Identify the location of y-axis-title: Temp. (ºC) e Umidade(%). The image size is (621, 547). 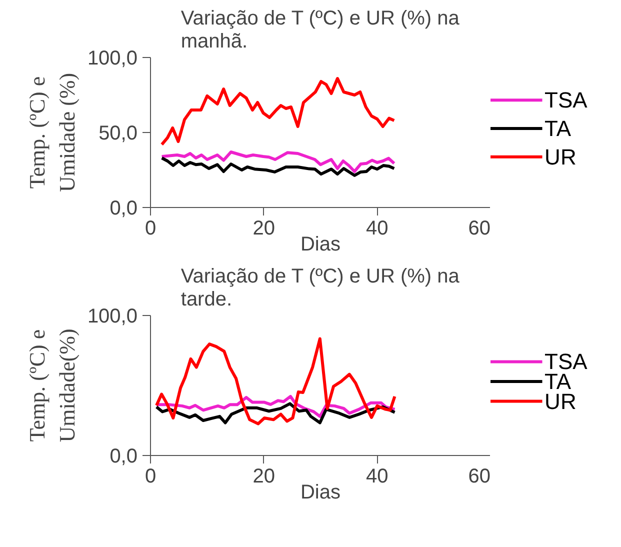
(52, 385).